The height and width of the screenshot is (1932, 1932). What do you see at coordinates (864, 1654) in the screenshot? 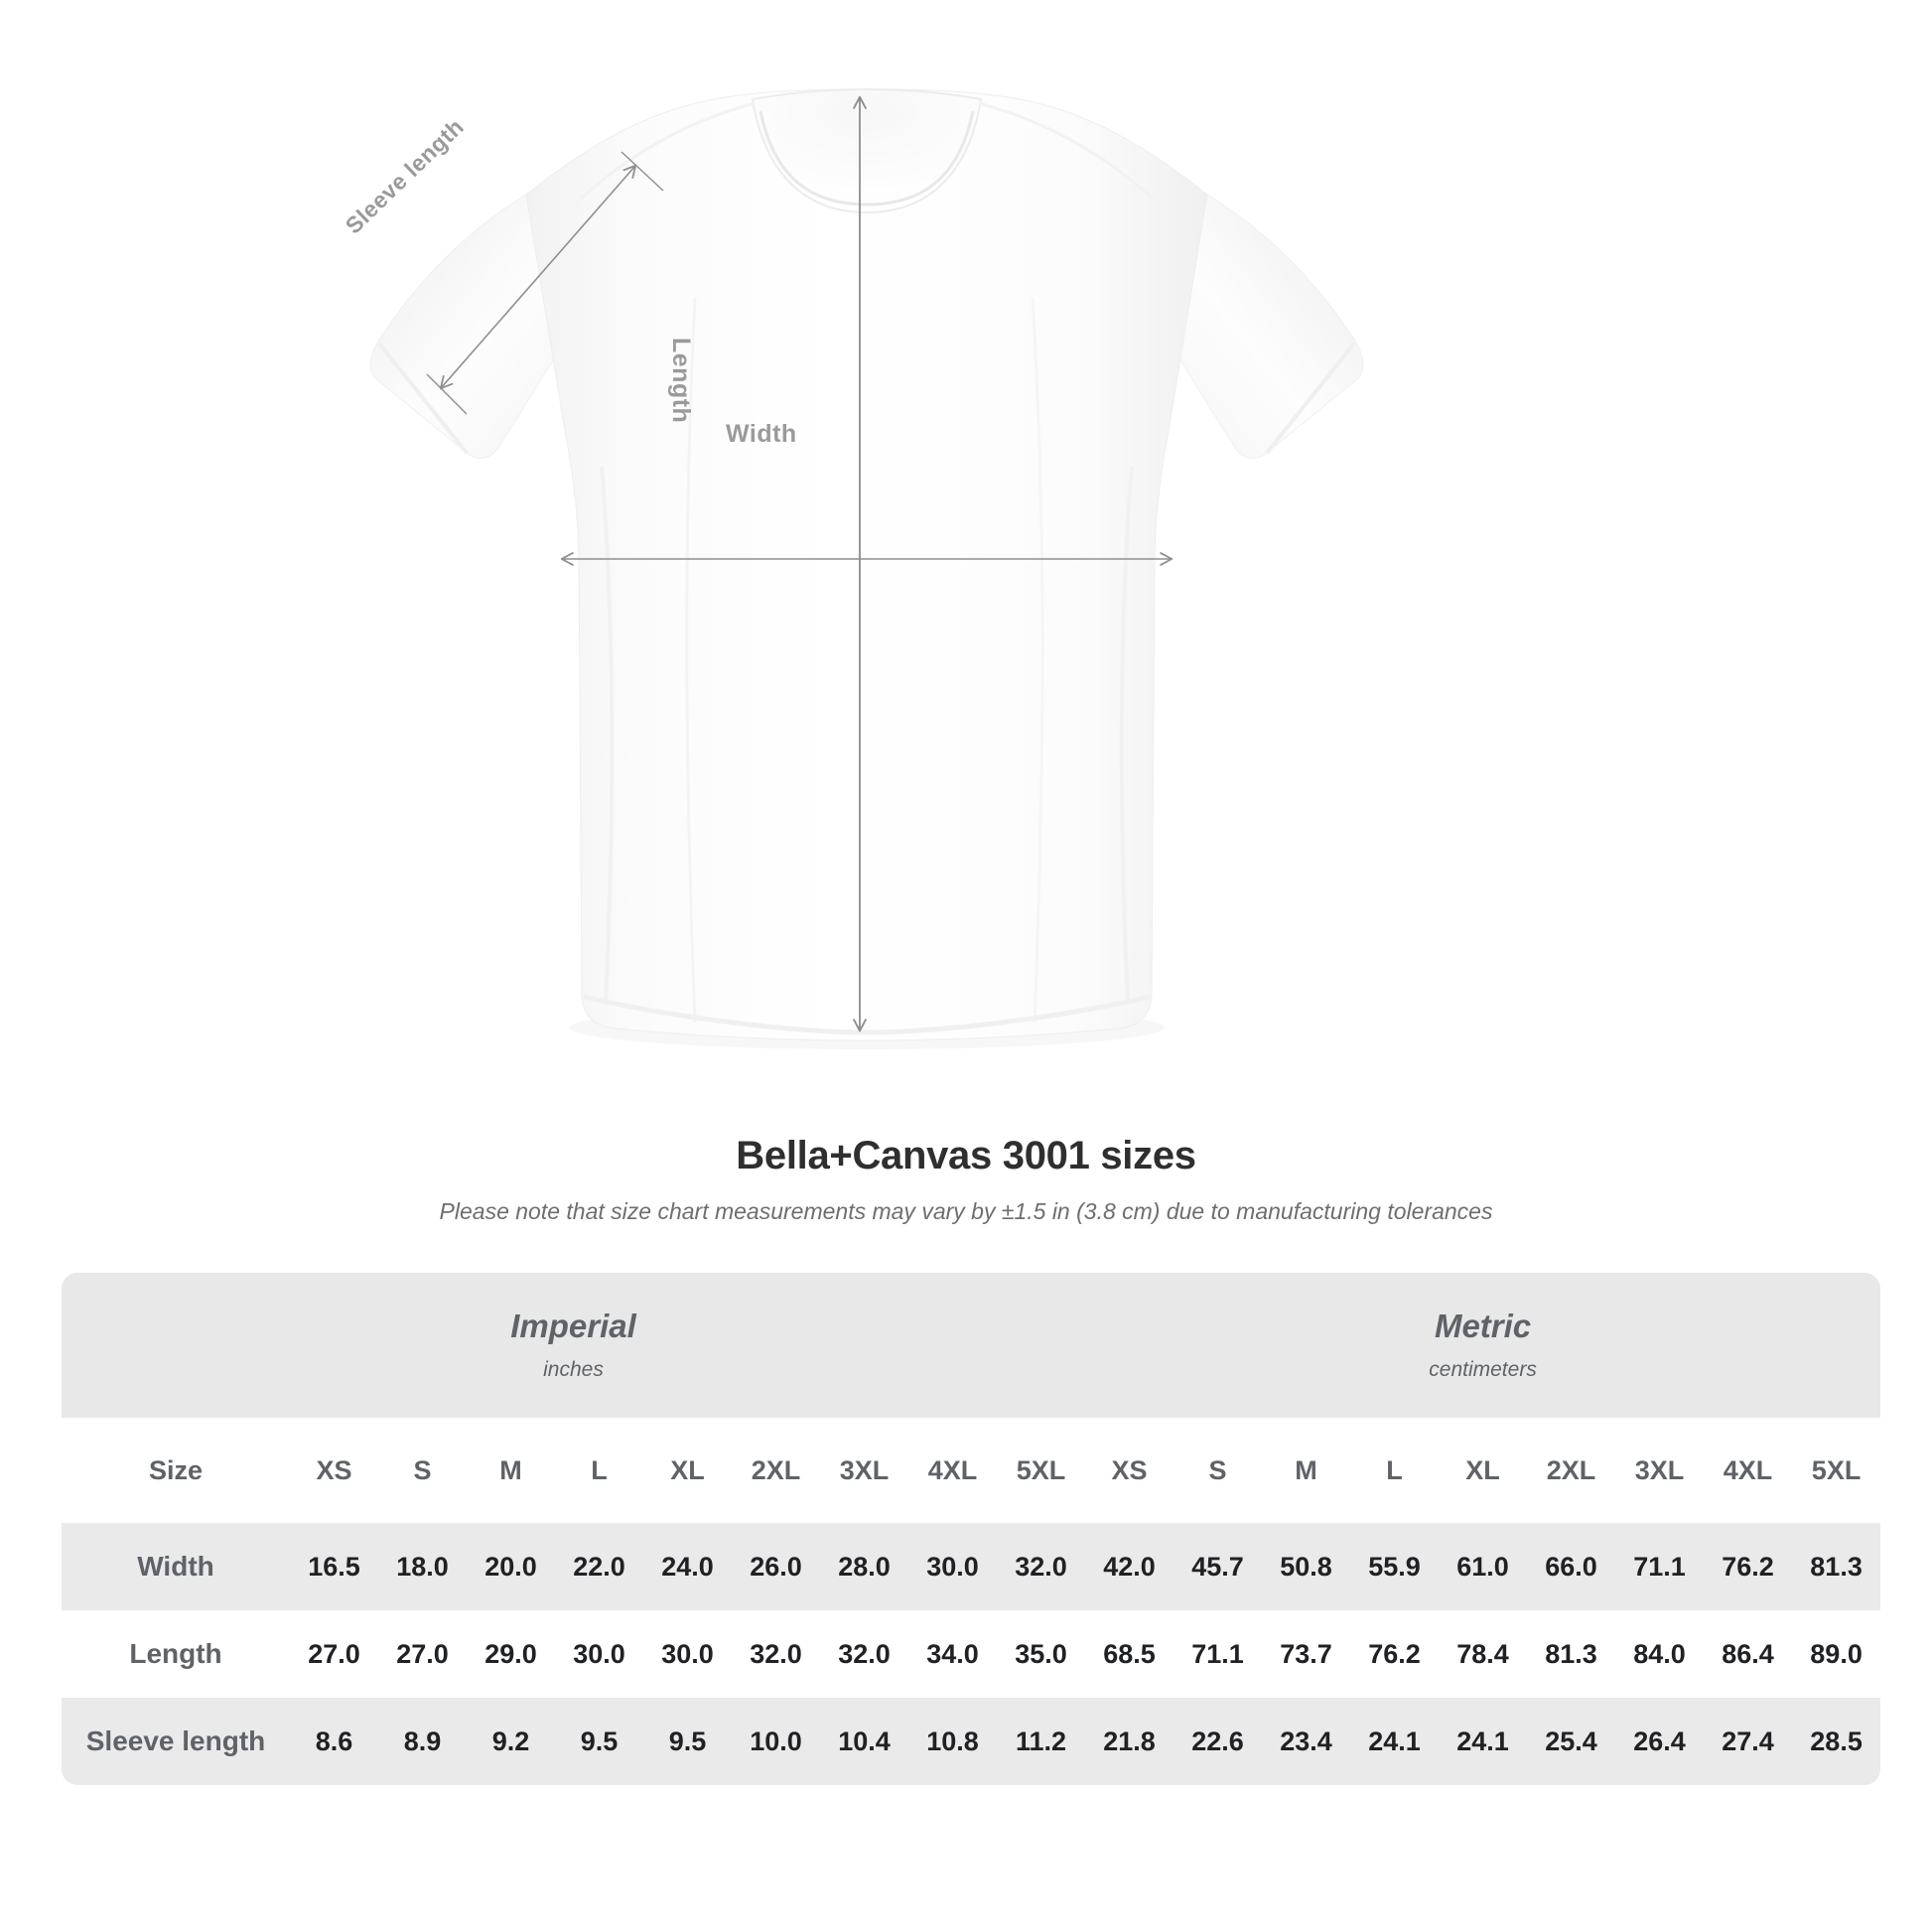
I see `cell-length-imperial-3xl: 32.0` at bounding box center [864, 1654].